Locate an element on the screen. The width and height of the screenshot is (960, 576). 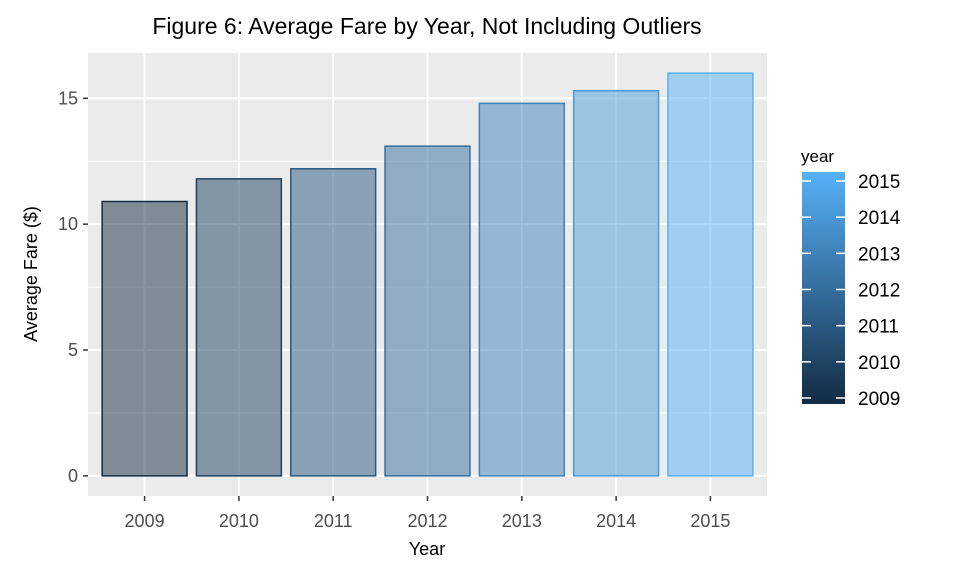
bar-2012 is located at coordinates (427, 311).